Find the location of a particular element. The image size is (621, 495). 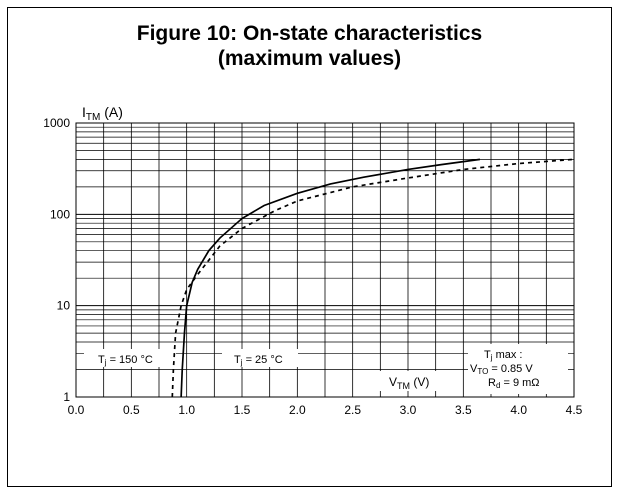

y-tick-label: 10 is located at coordinates (64, 306).